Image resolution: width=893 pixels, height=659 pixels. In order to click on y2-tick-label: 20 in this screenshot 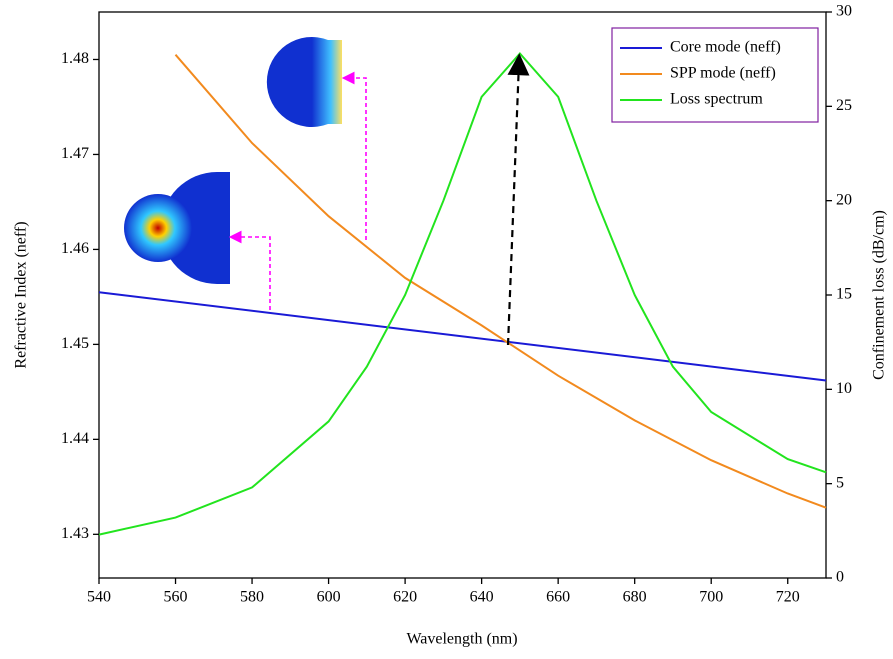, I will do `click(844, 199)`.